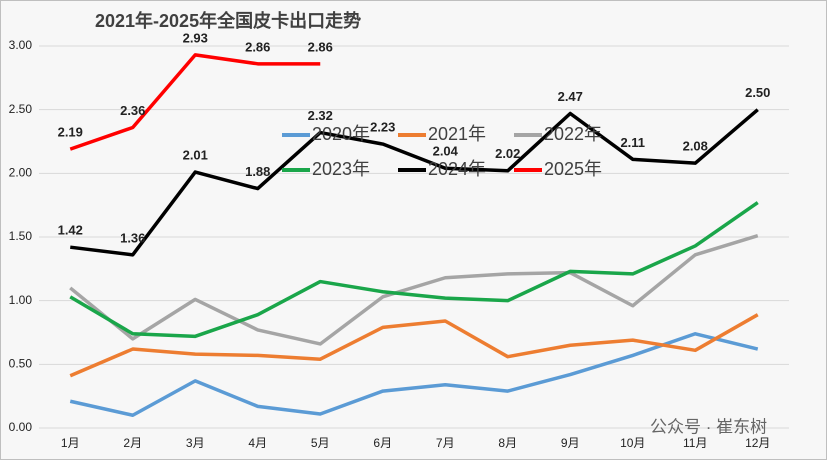 This screenshot has width=827, height=460. What do you see at coordinates (320, 443) in the screenshot?
I see `x-tick-label: 5月` at bounding box center [320, 443].